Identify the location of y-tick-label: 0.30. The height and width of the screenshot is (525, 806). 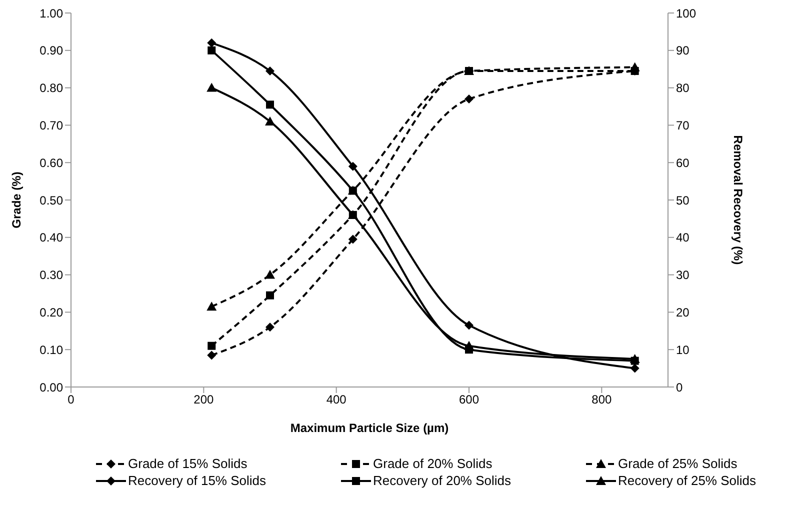
(52, 275).